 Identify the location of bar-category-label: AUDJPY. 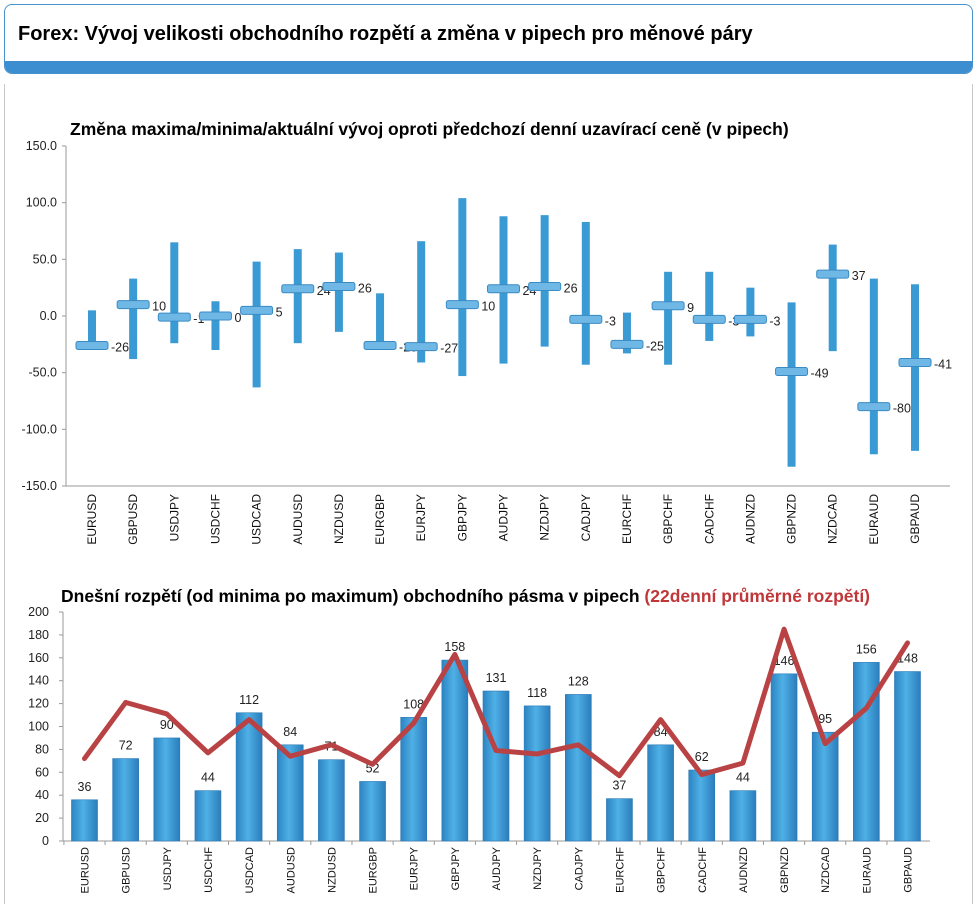
(497, 868).